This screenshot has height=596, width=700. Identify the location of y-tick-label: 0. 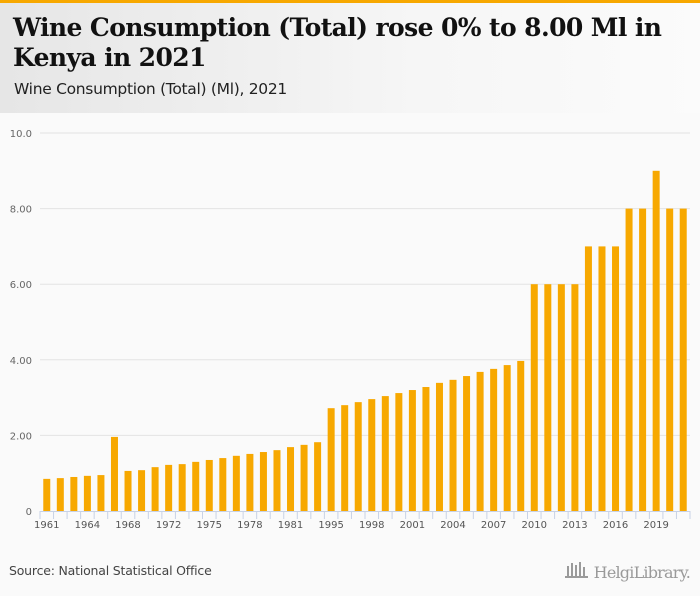
(29, 512).